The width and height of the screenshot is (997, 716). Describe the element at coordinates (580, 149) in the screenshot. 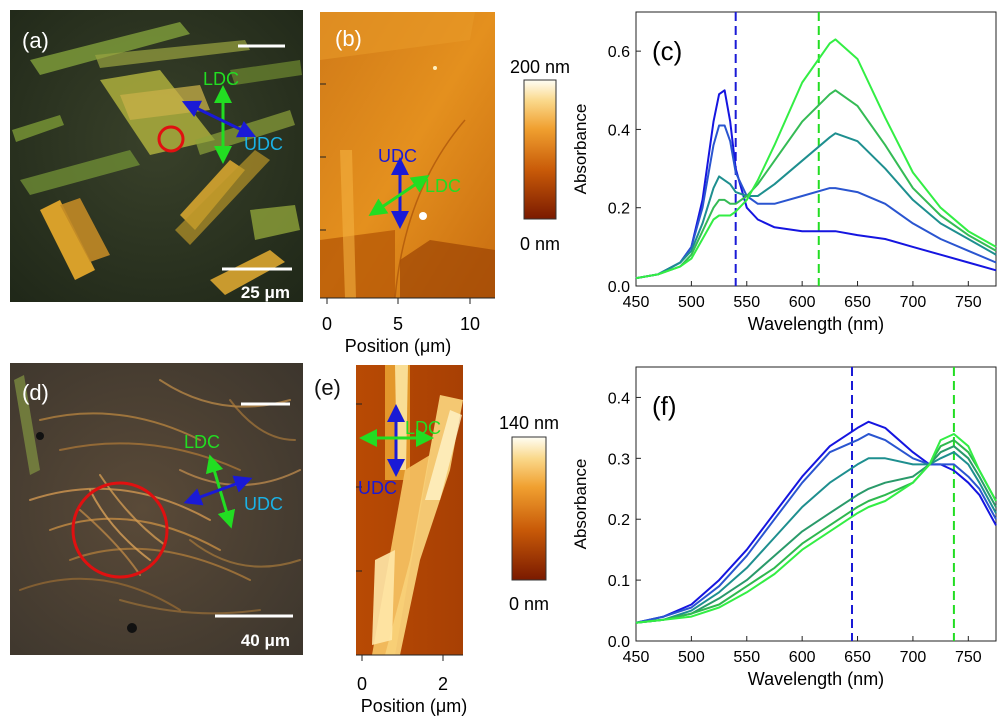

I see `panel-c-y-axis-title: Absorbance` at that location.